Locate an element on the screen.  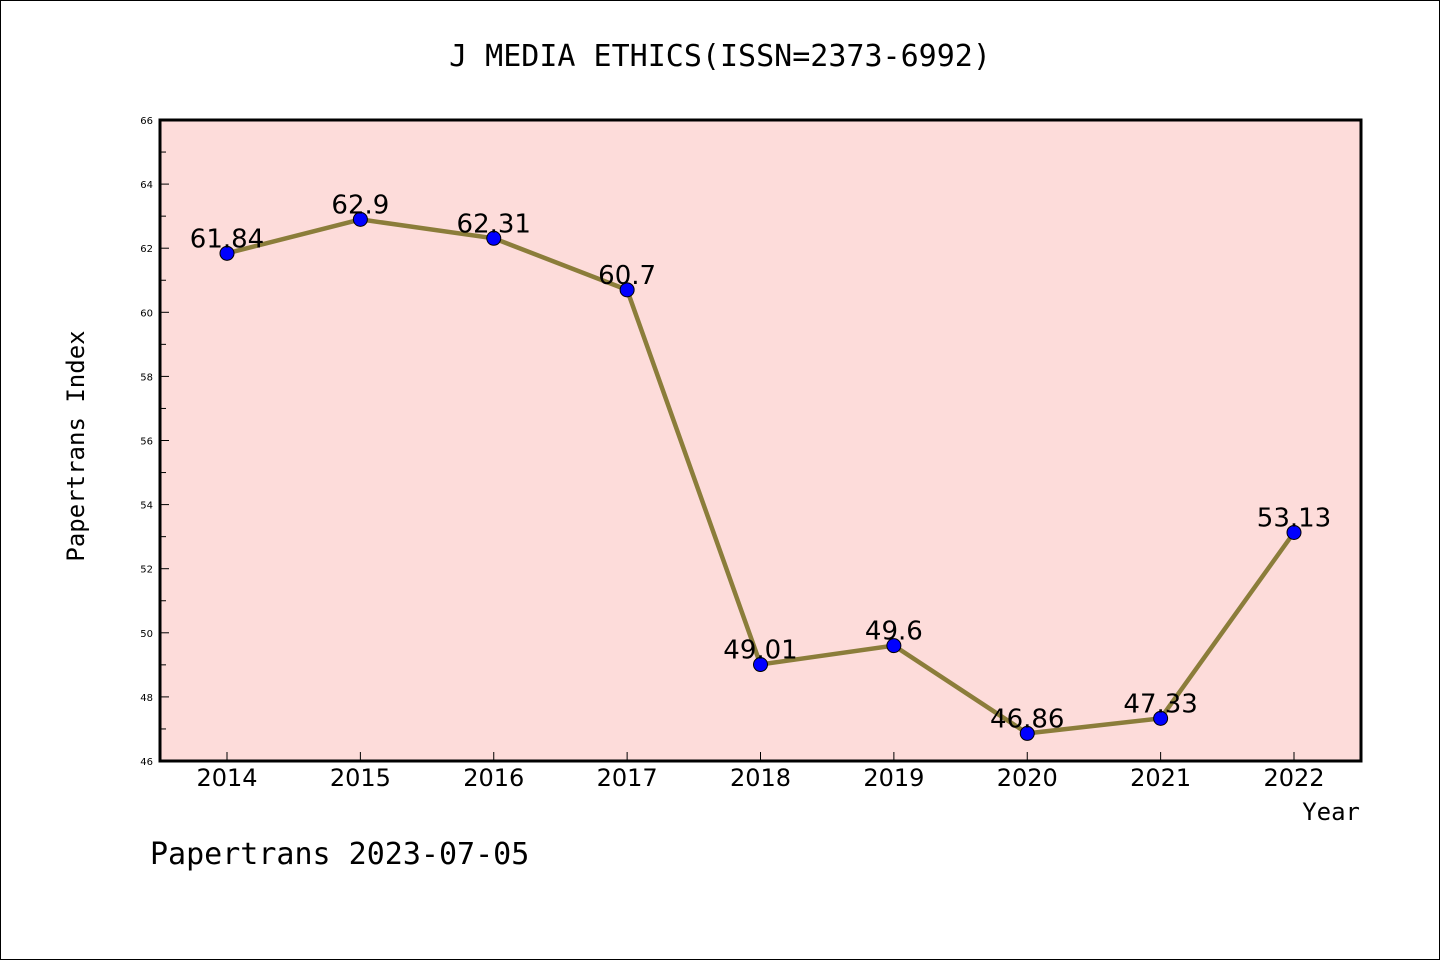
x-axis-label: Year is located at coordinates (1331, 812).